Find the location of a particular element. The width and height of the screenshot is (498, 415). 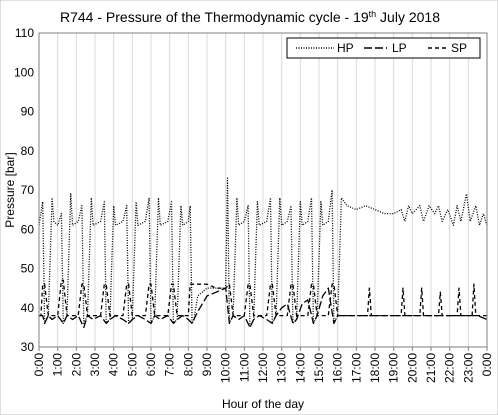

y-axis-ticks: 30 40 50 60 70 80 90 100 110 is located at coordinates (24, 190).